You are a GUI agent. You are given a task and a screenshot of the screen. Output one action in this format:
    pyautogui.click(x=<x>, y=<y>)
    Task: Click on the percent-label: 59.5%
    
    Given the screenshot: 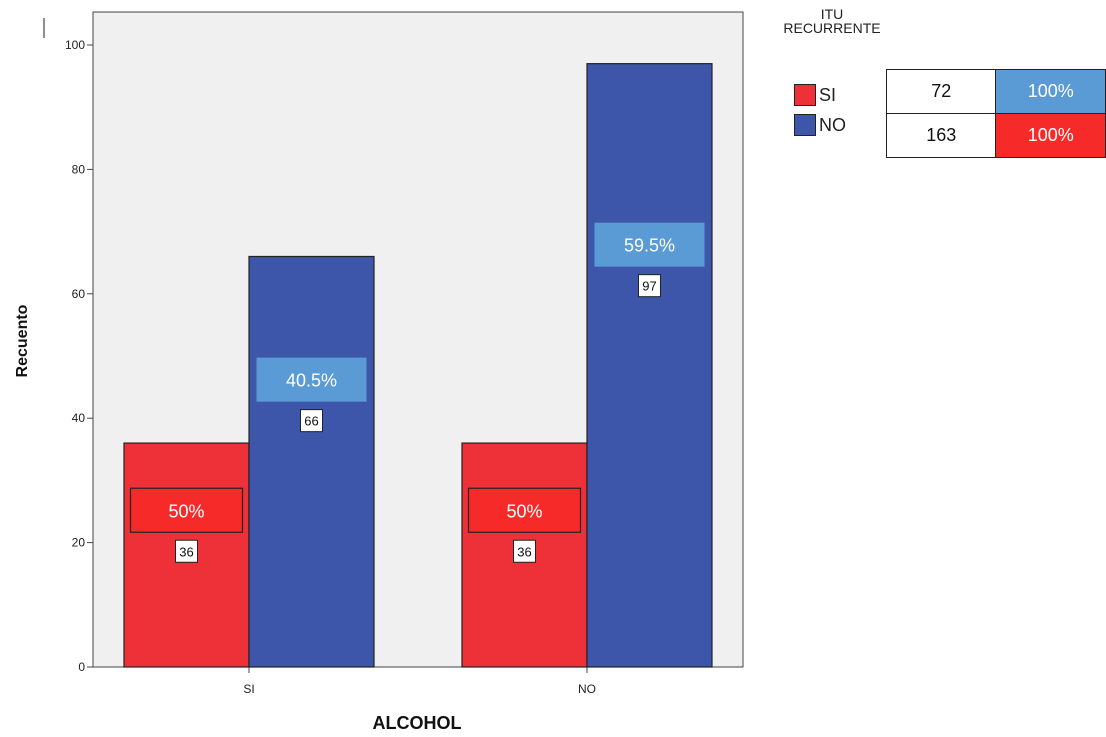 What is the action you would take?
    pyautogui.click(x=649, y=246)
    